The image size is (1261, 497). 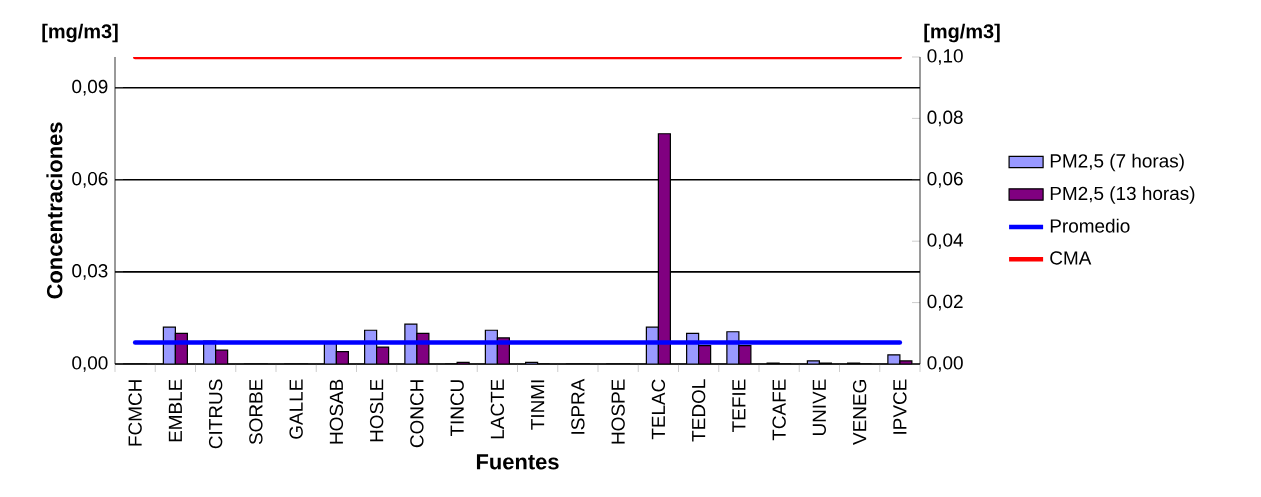 What do you see at coordinates (215, 414) in the screenshot?
I see `x-tick-label: CITRUS` at bounding box center [215, 414].